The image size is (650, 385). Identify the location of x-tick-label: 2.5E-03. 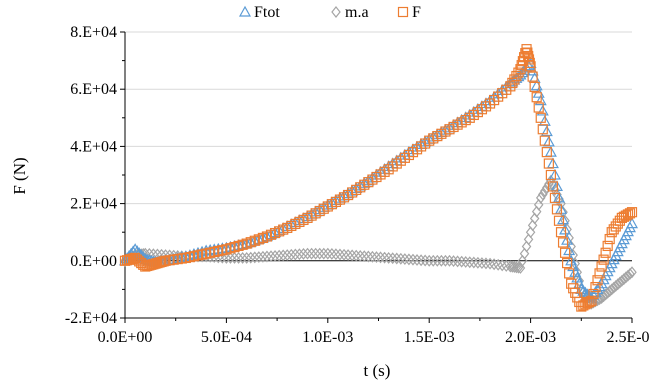
(628, 337).